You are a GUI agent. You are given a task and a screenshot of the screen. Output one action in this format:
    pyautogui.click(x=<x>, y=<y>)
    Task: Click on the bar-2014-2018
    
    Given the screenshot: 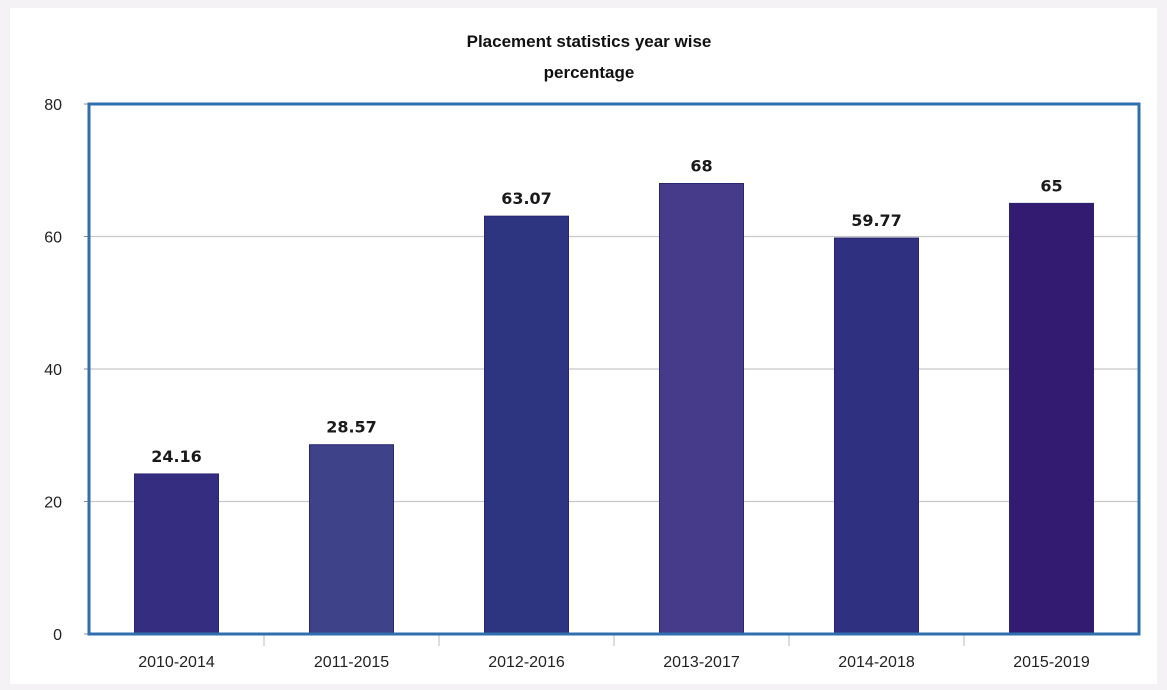 What is the action you would take?
    pyautogui.click(x=876, y=436)
    